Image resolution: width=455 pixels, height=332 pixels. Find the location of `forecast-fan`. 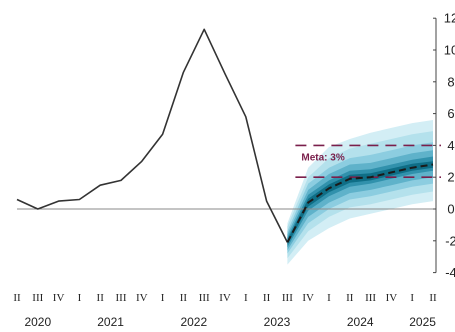

forecast-fan is located at coordinates (360, 192).